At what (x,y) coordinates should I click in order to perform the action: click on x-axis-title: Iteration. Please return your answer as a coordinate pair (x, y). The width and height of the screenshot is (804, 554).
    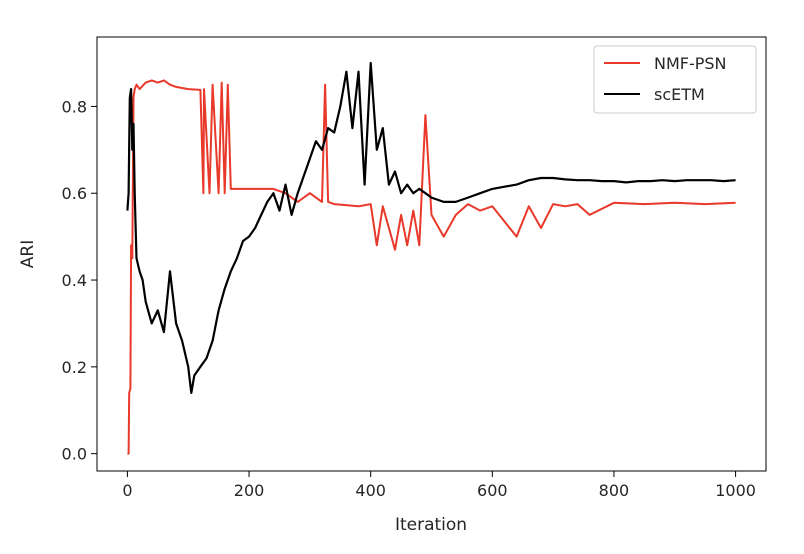
    Looking at the image, I should click on (431, 525).